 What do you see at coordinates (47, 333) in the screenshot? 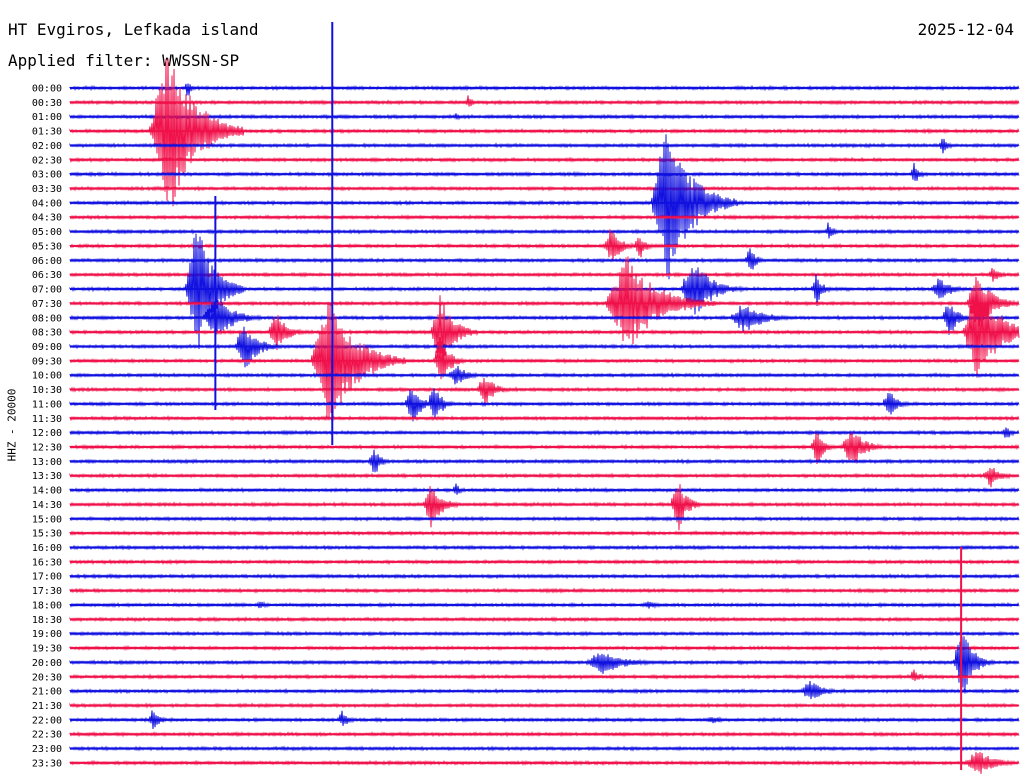
I see `row-time-label: 08:30` at bounding box center [47, 333].